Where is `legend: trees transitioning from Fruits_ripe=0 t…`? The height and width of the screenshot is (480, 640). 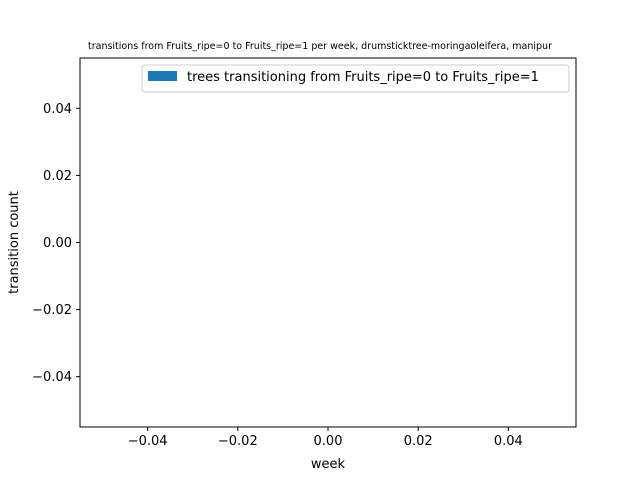
legend: trees transitioning from Fruits_ripe=0 t… is located at coordinates (355, 78).